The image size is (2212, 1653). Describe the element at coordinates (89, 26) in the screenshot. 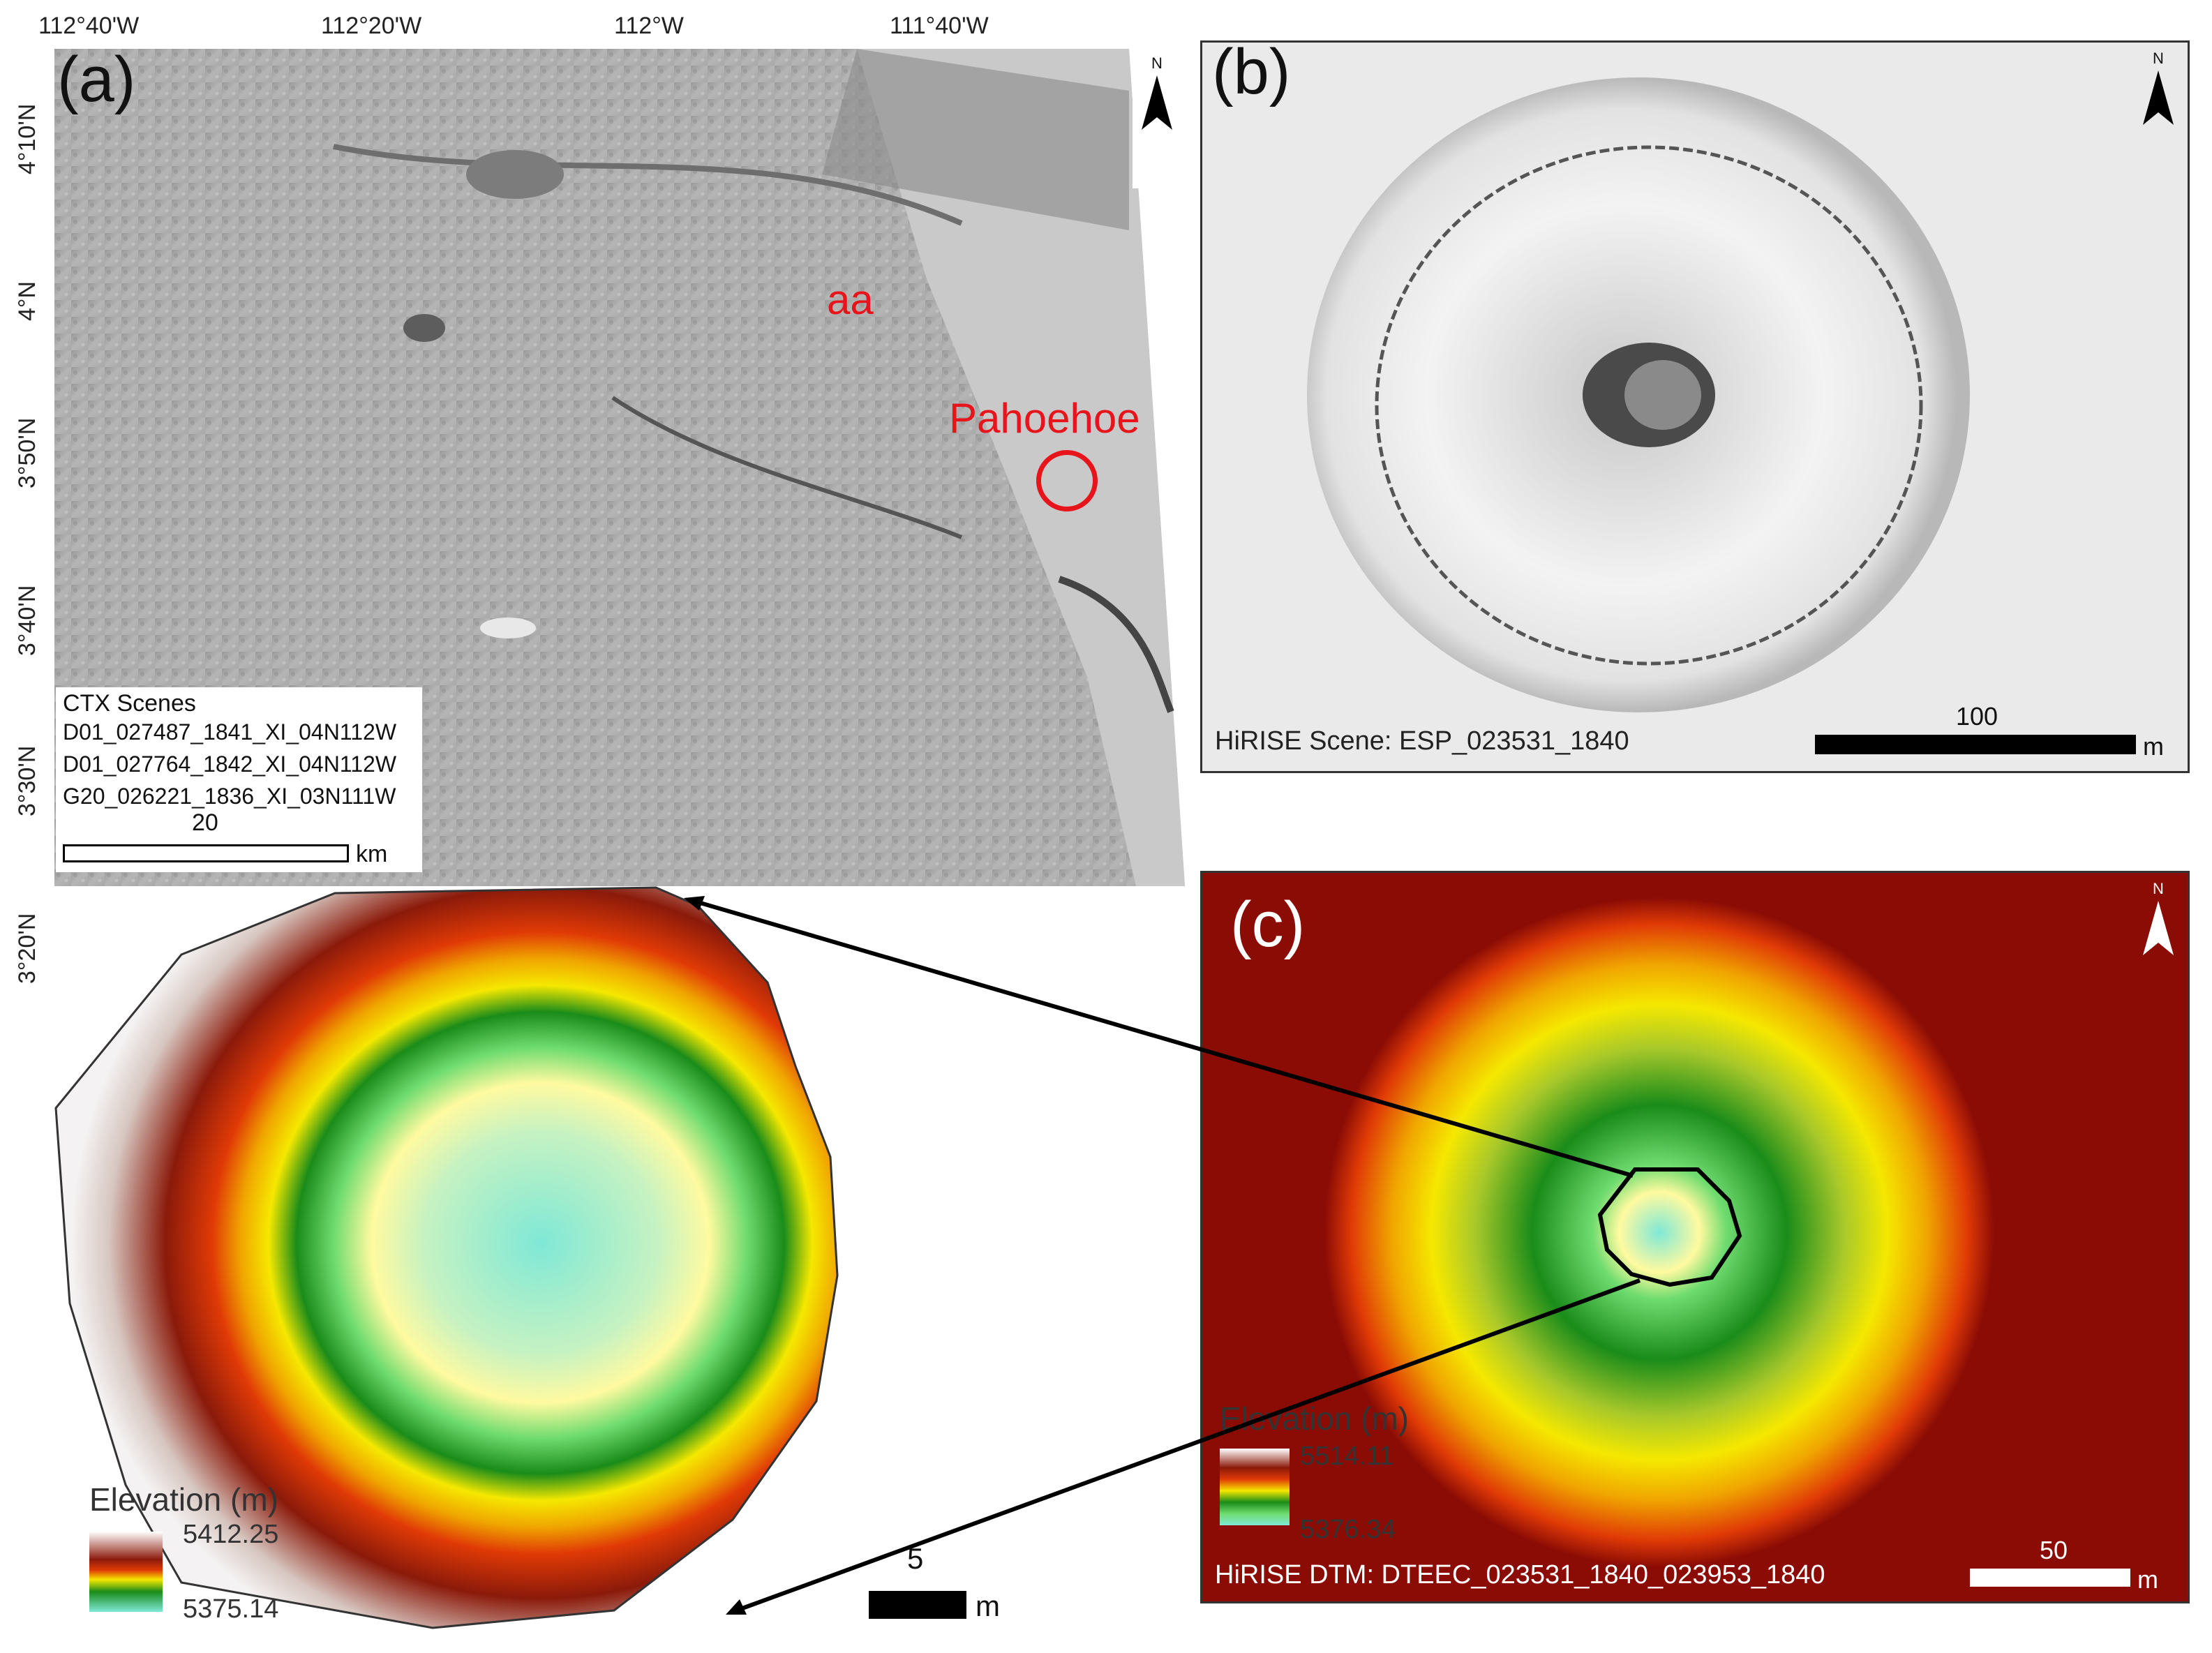

I see `lon-tick: 112°40'W` at that location.